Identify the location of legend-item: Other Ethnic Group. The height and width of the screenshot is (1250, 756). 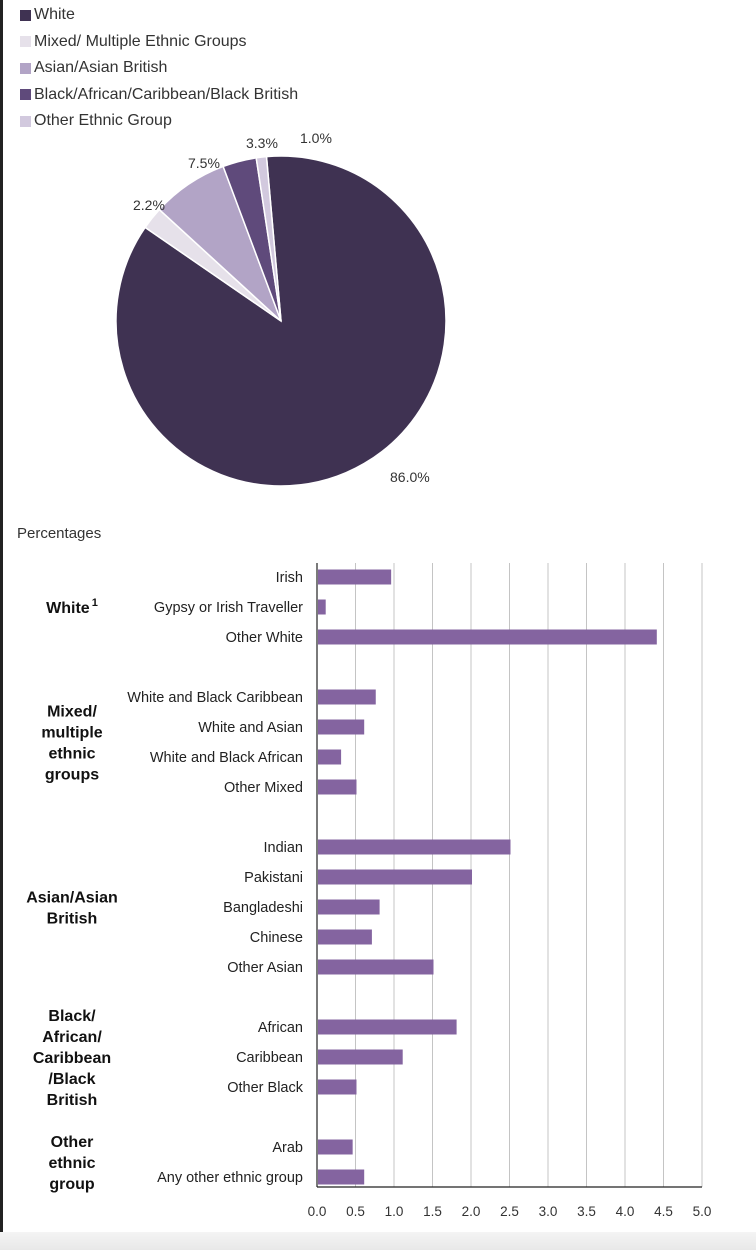
(159, 121).